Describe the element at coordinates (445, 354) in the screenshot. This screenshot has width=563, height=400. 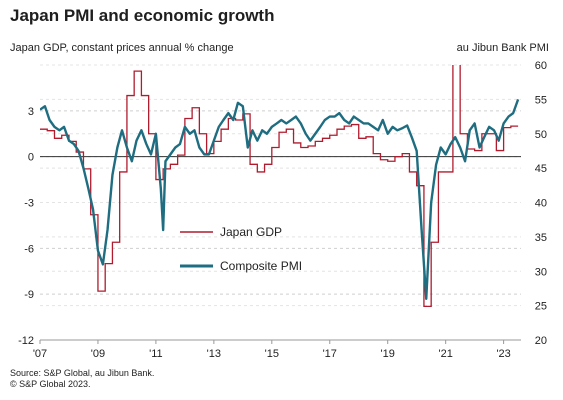
I see `x-tick-label: '21` at that location.